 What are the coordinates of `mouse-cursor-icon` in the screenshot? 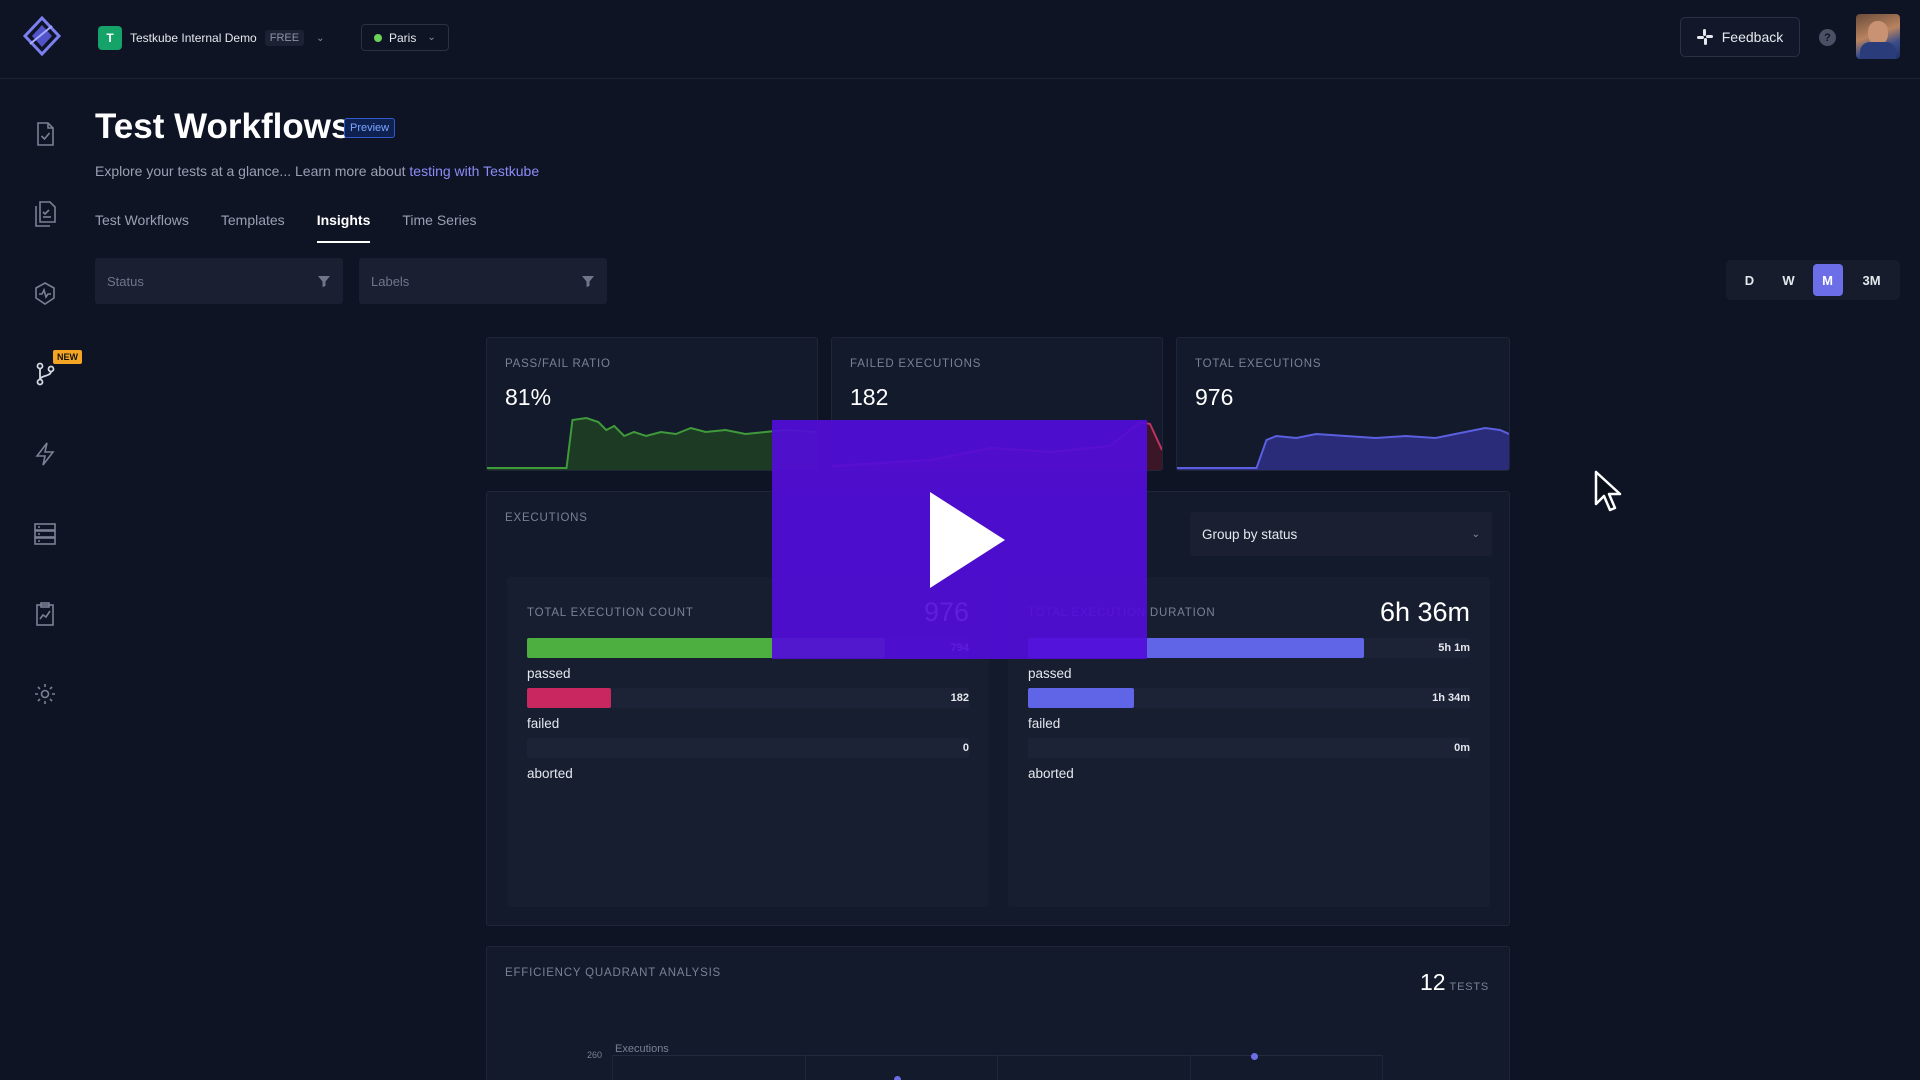 It's located at (1608, 491).